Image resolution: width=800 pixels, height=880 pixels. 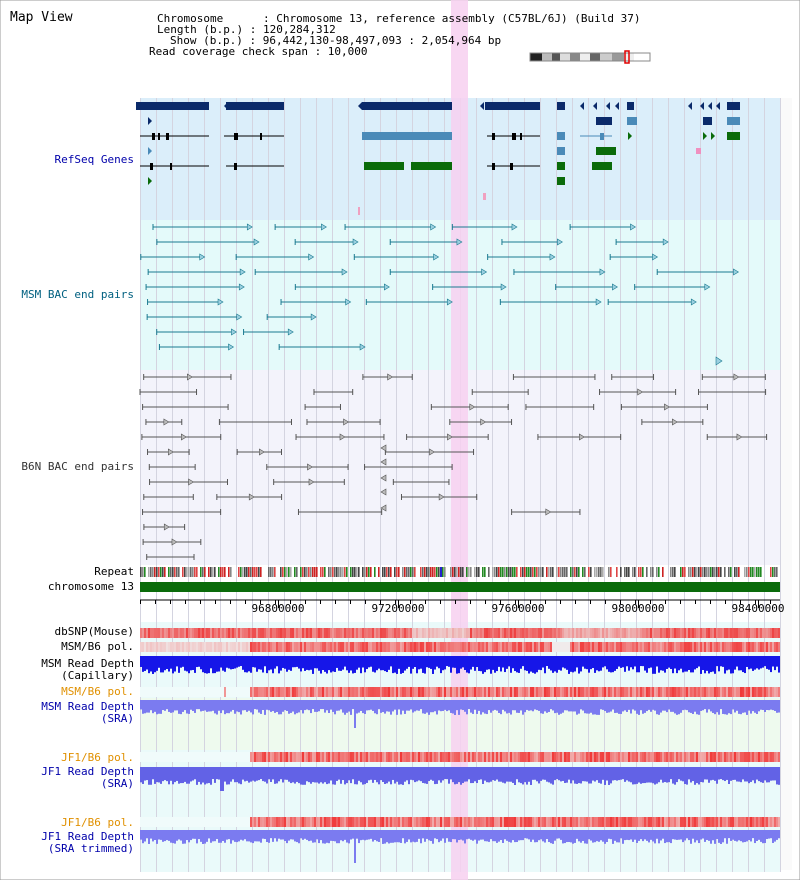 I want to click on track-label-repeat: Repeat, so click(x=114, y=571).